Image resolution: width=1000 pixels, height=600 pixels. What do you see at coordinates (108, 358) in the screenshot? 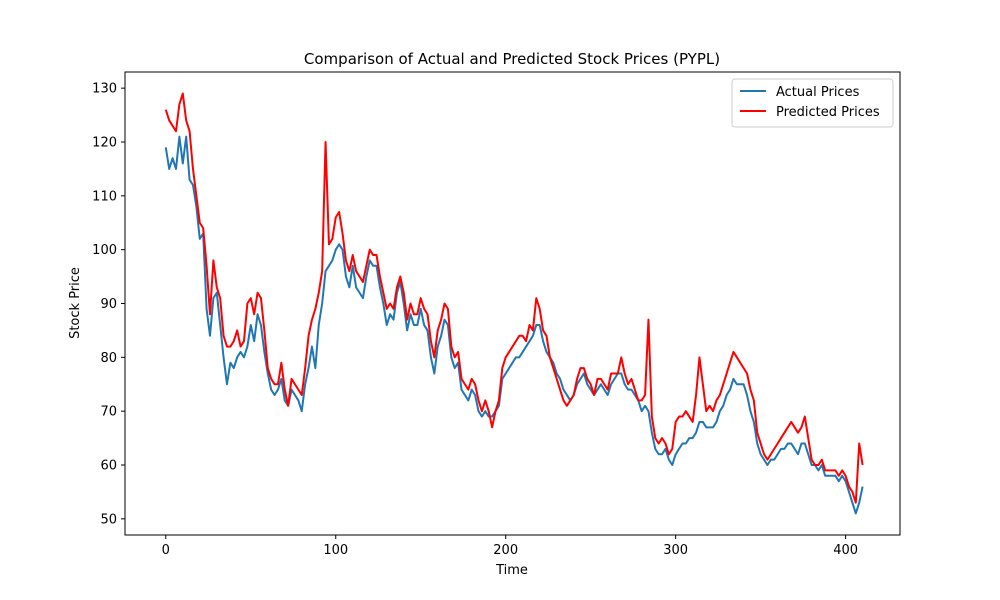
I see `y-tick-label: 80` at bounding box center [108, 358].